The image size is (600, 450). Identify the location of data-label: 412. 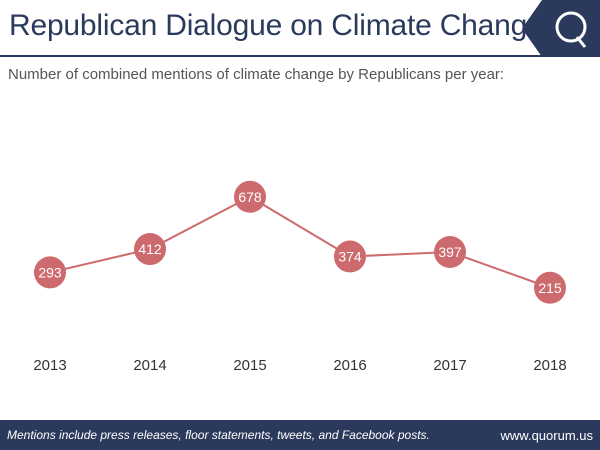
(150, 249).